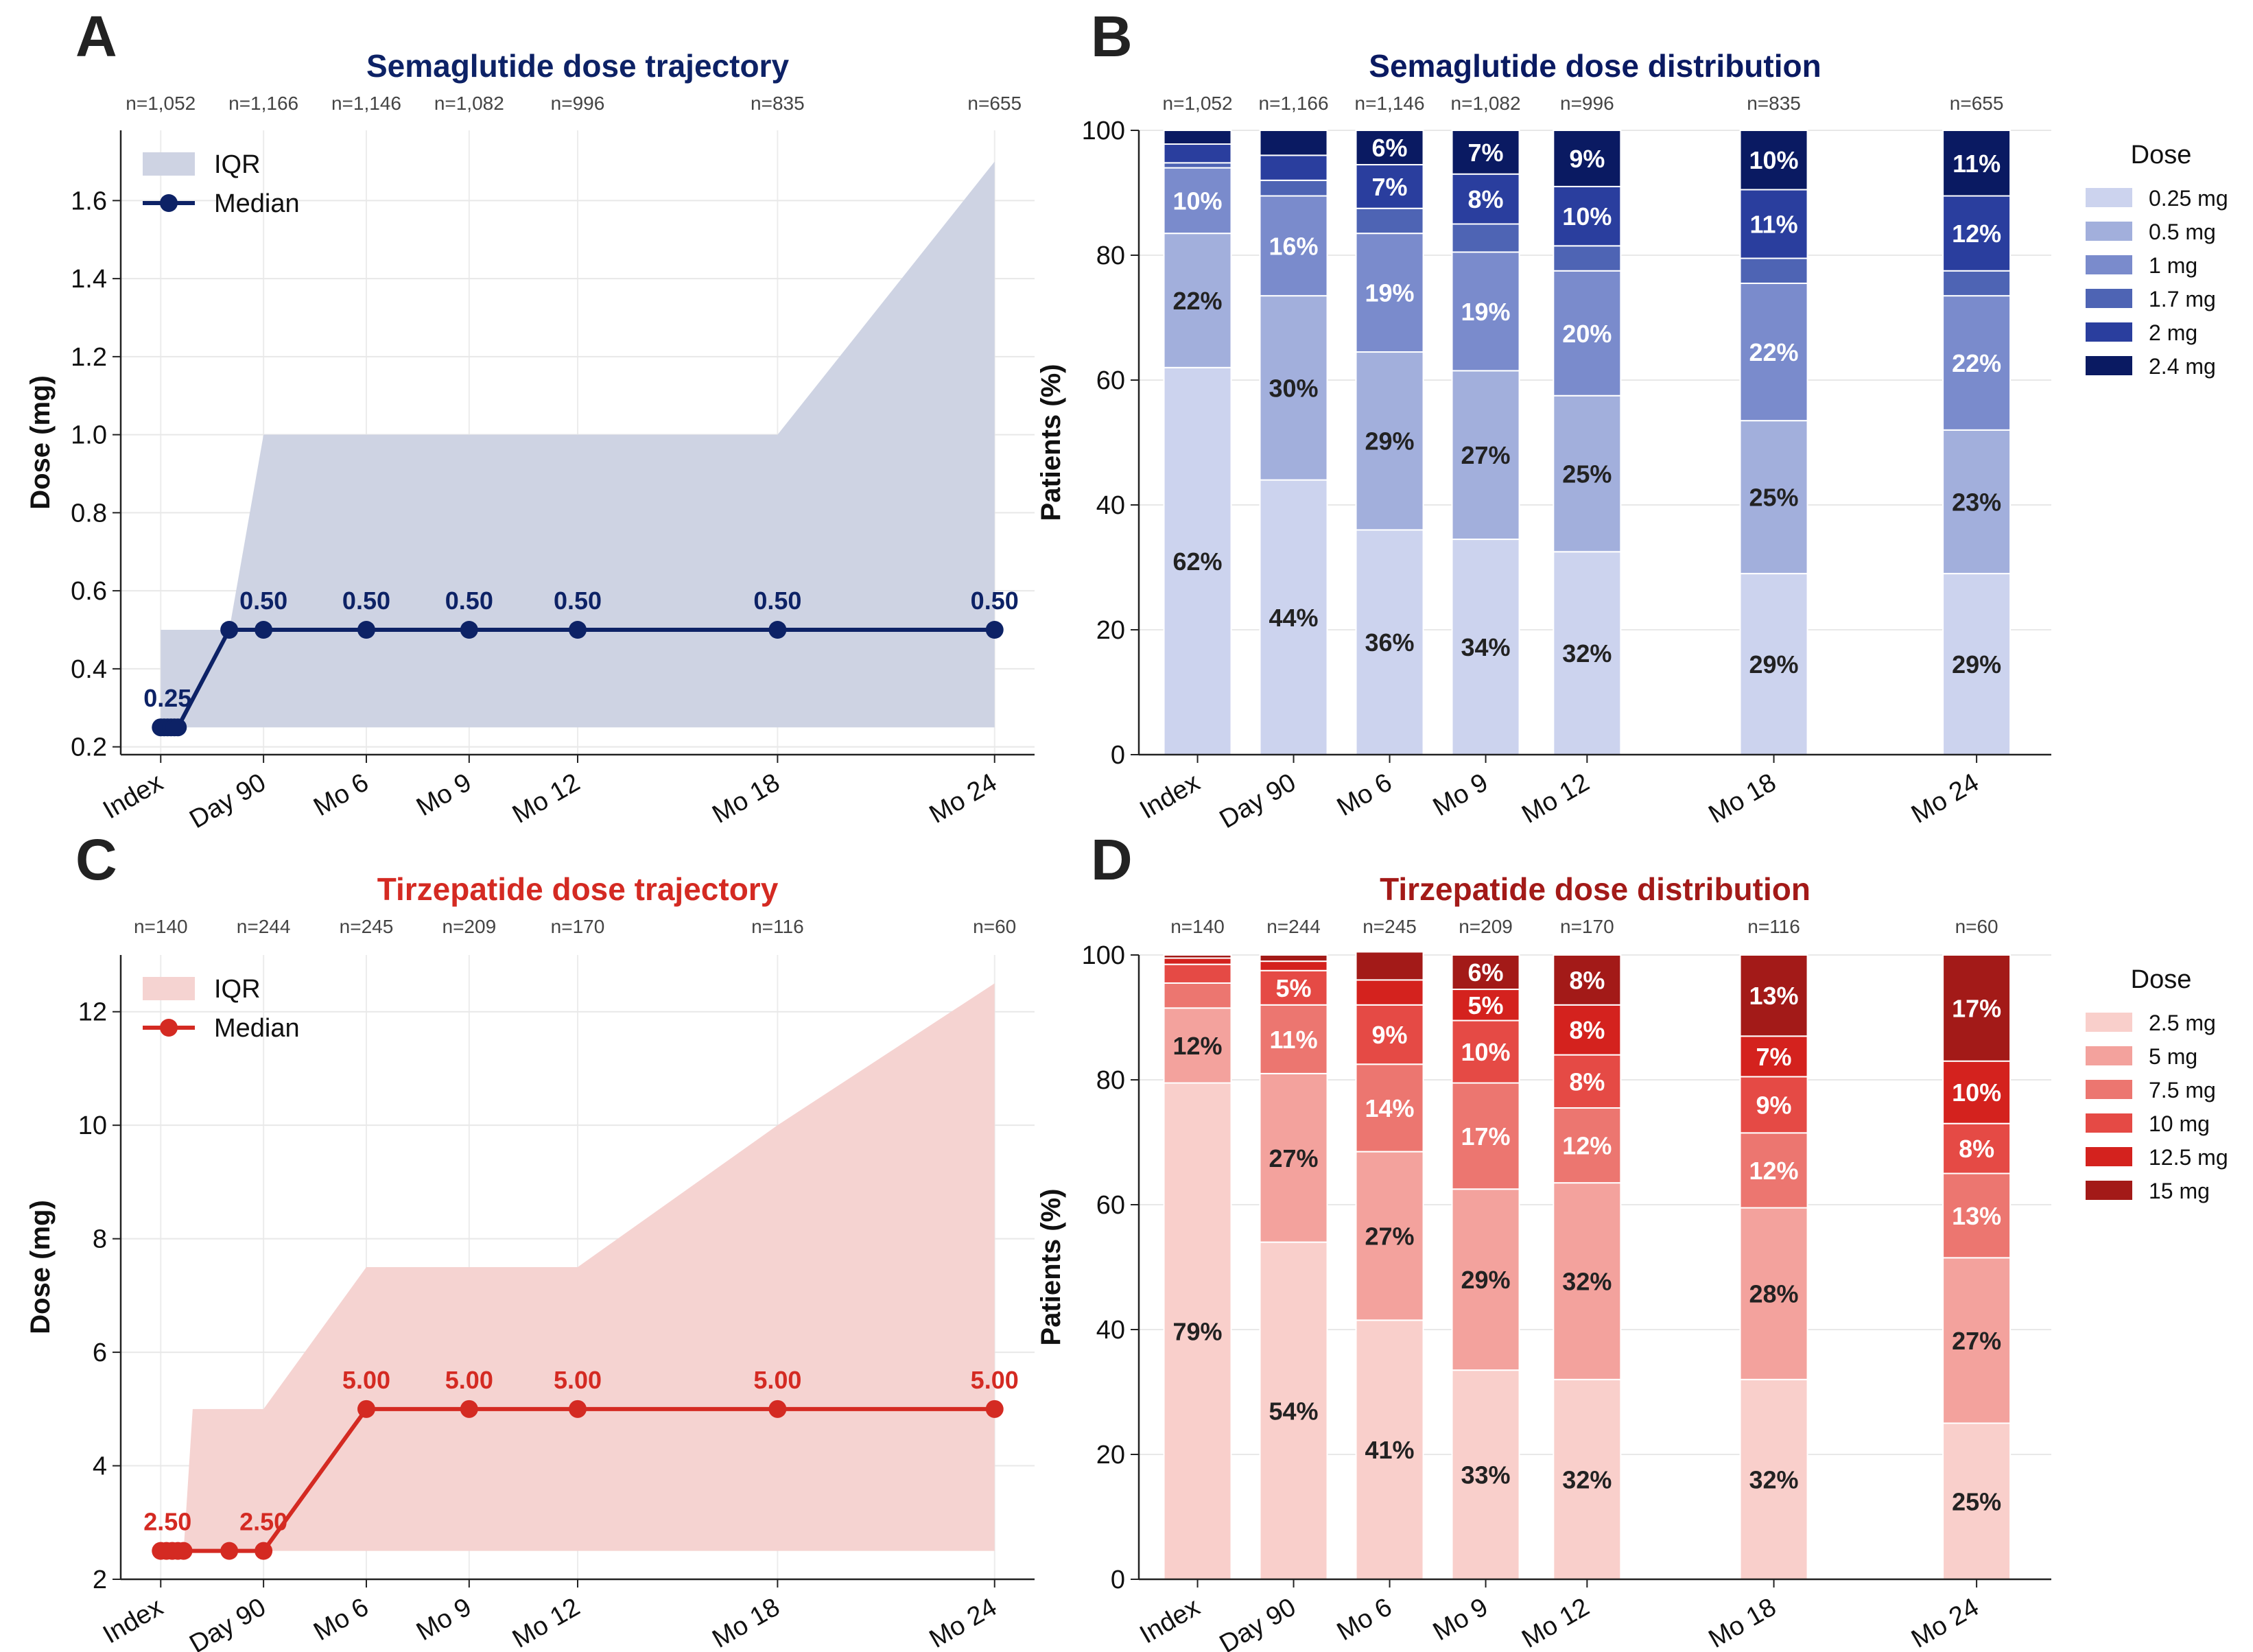  I want to click on y-tick-label: 8, so click(100, 1239).